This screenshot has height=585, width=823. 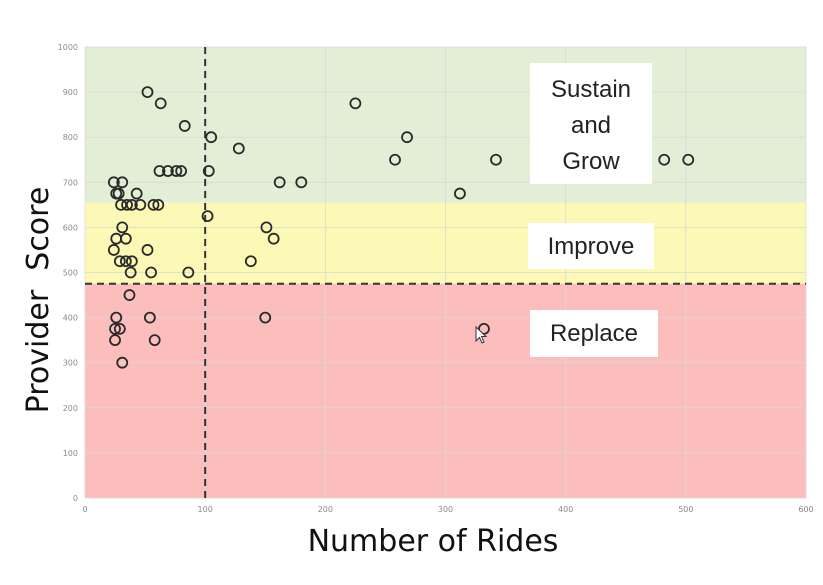 I want to click on y-tick-label: 0, so click(x=75, y=498).